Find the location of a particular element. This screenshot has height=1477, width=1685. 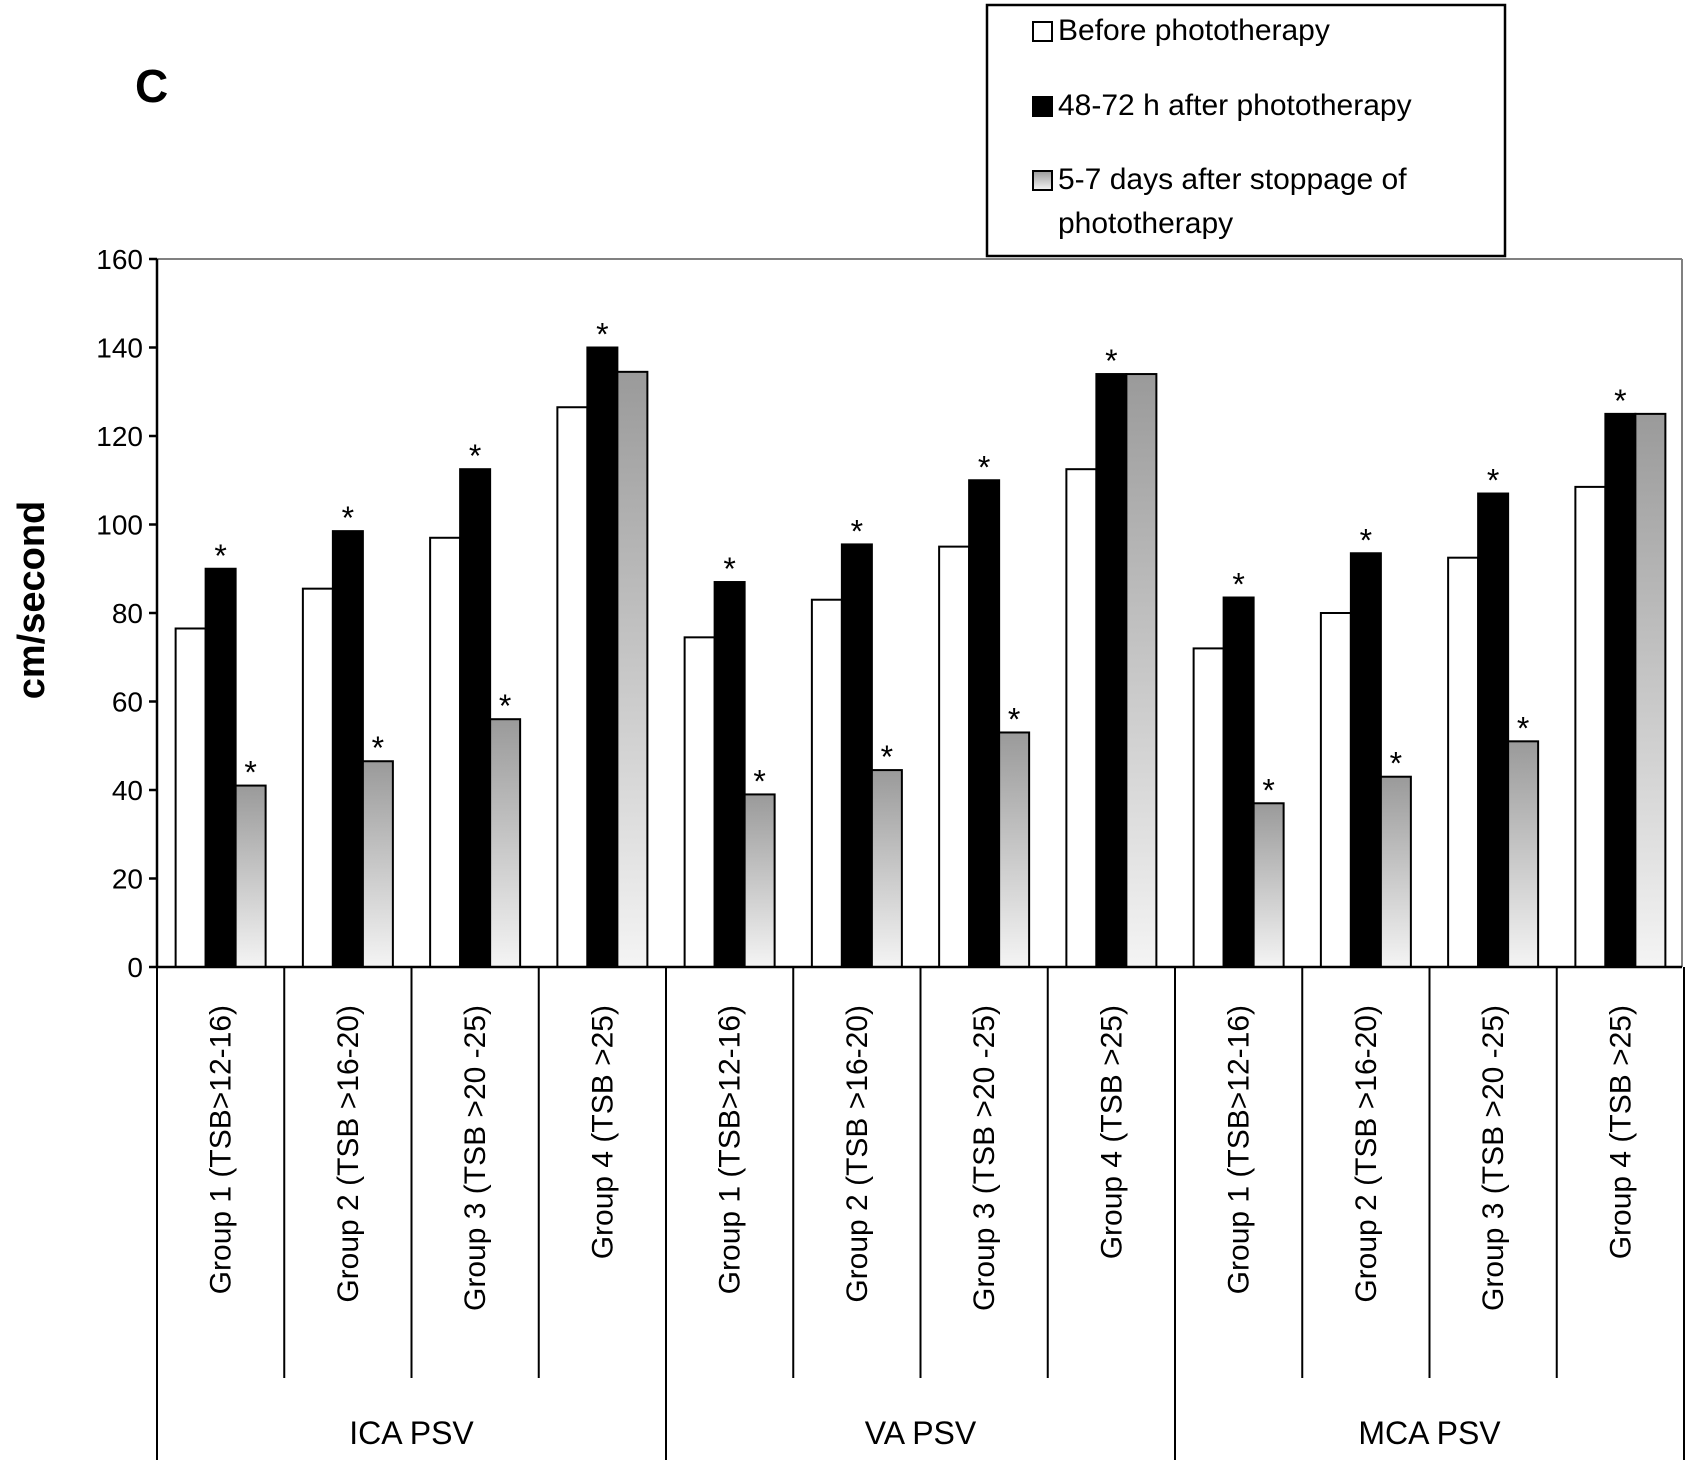

legend-box is located at coordinates (1246, 130).